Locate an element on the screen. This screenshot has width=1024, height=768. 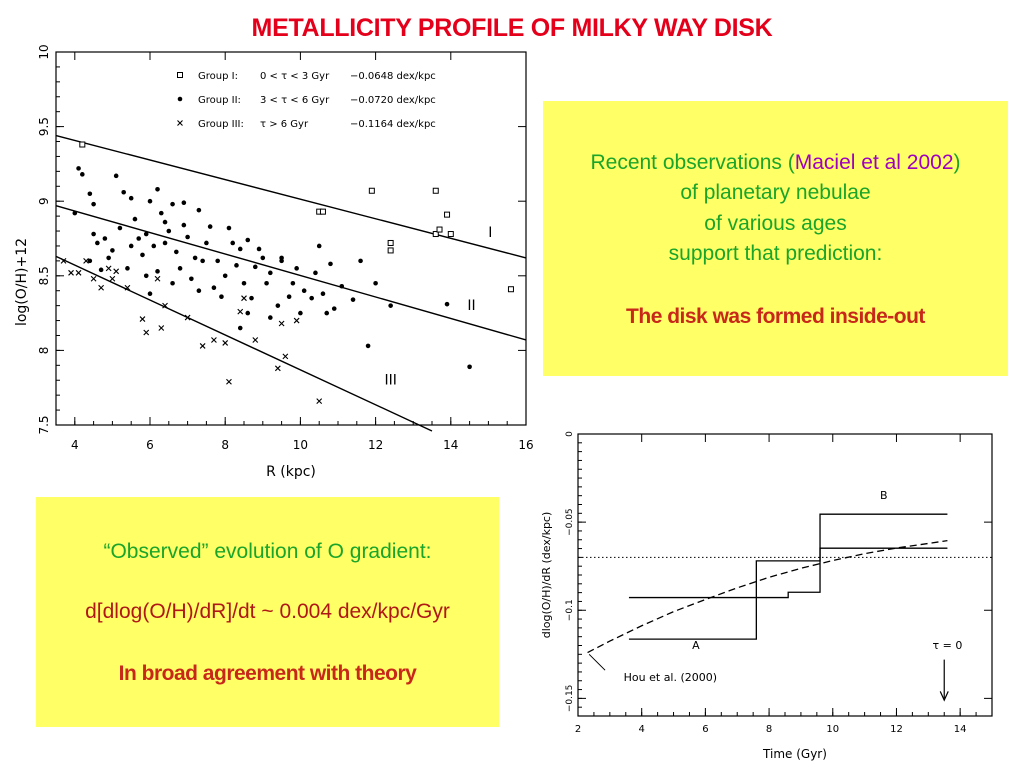
observations-line-3: of various ages is located at coordinates (775, 223).